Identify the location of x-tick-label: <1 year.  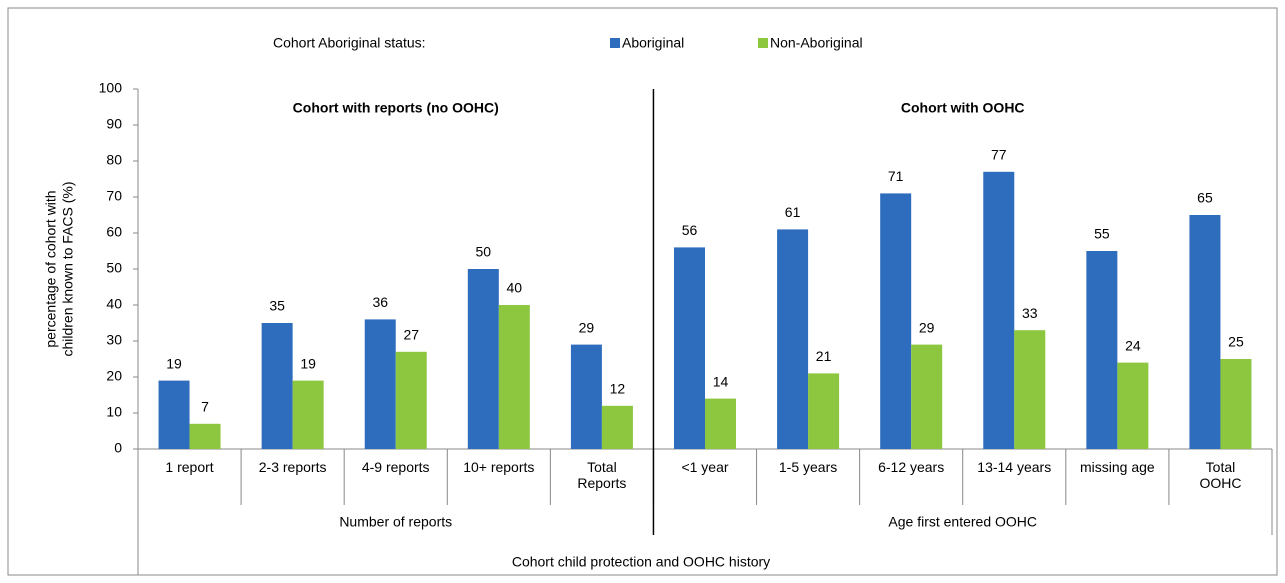
(705, 467).